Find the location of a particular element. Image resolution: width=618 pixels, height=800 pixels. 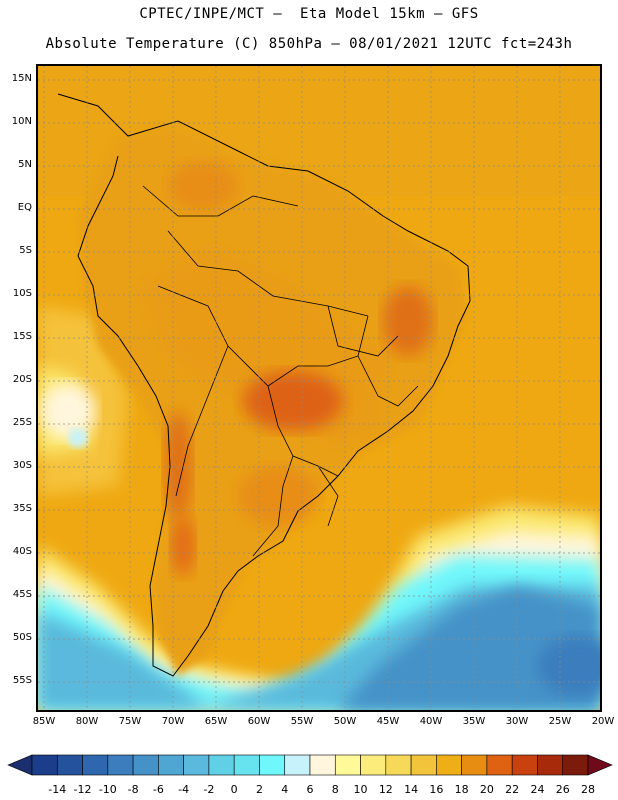

lat-label-eq: EQ is located at coordinates (24, 207).